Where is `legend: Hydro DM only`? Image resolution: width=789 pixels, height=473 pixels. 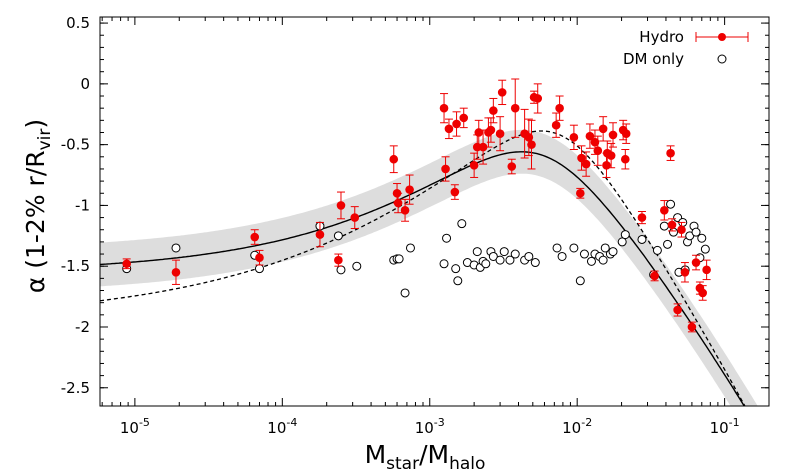
legend: Hydro DM only is located at coordinates (686, 48).